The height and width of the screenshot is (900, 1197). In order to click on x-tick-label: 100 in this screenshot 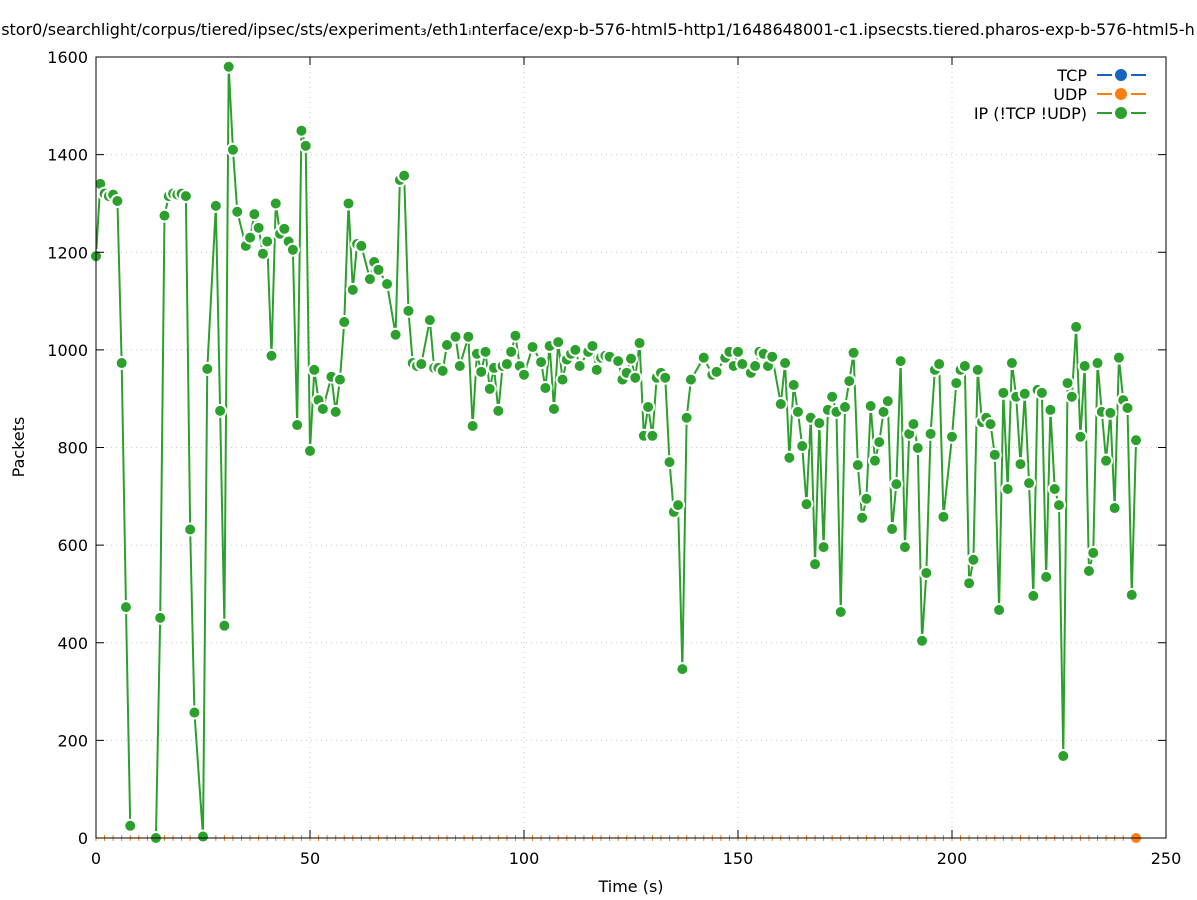, I will do `click(524, 858)`.